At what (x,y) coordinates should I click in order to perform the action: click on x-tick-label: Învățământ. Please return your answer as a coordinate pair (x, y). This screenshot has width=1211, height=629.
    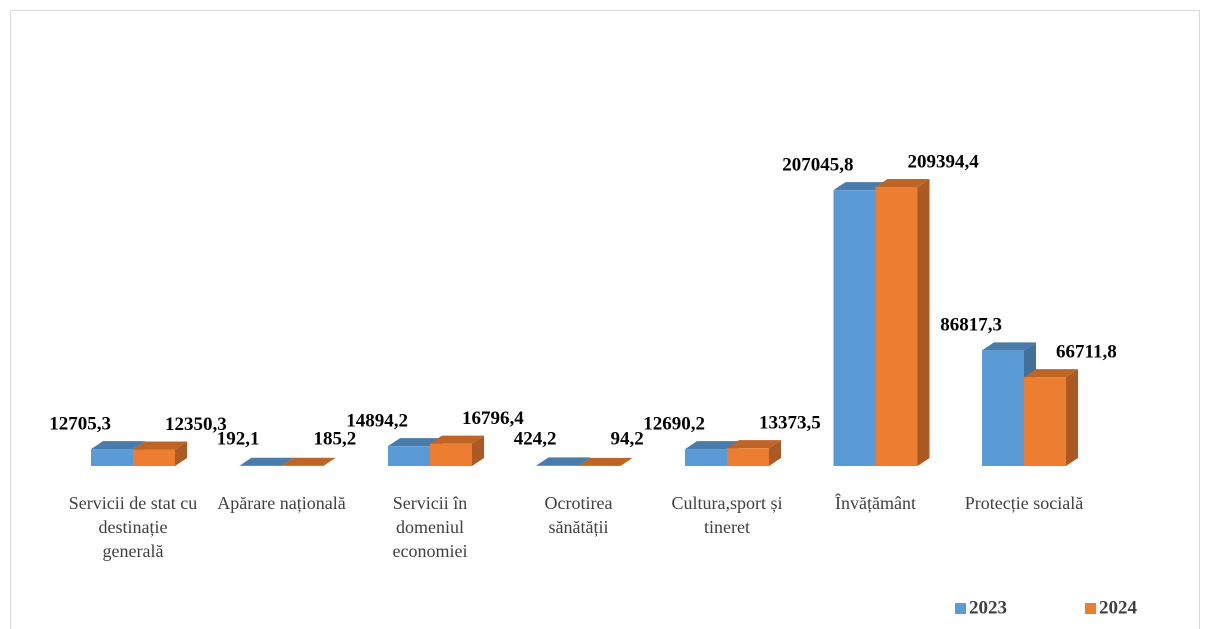
    Looking at the image, I should click on (875, 503).